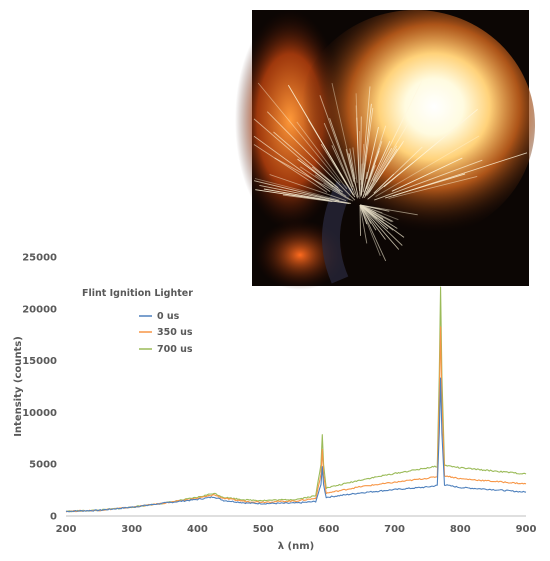 This screenshot has height=561, width=550. I want to click on y-tick-label: 5000, so click(43, 465).